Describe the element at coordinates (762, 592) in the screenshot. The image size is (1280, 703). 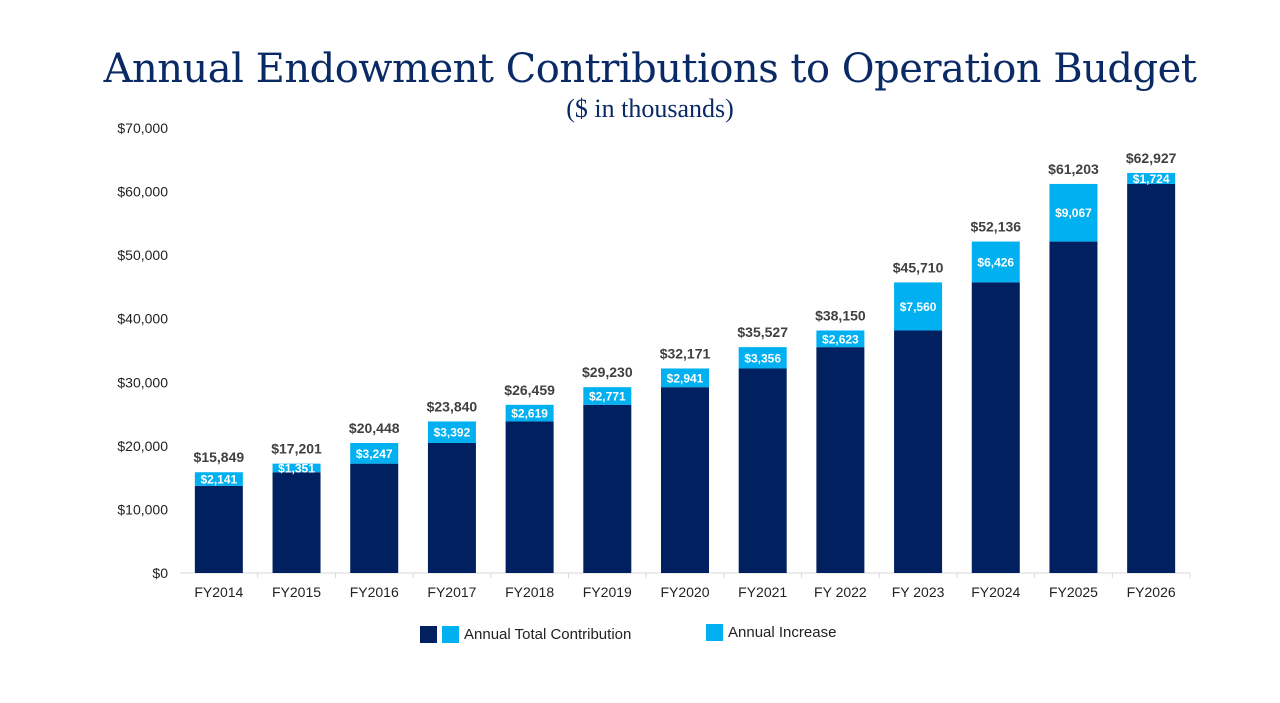
I see `x-tick-label: FY2021` at that location.